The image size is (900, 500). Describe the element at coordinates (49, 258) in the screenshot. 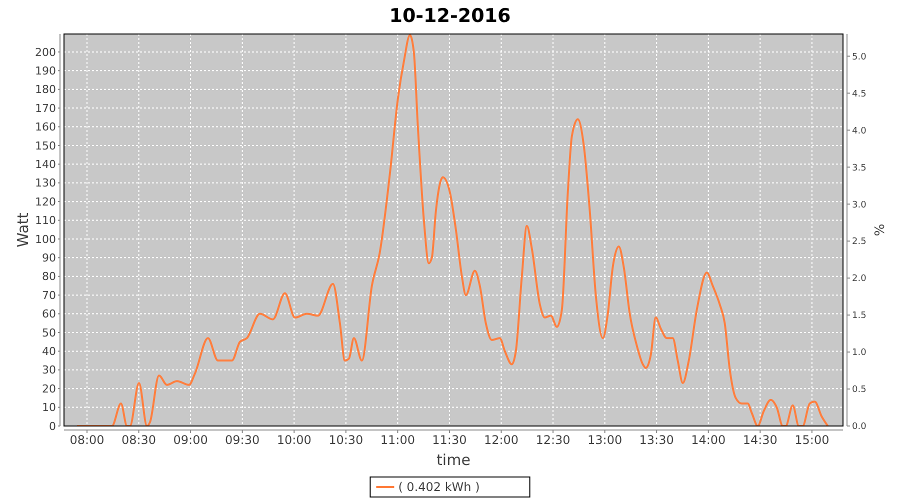

I see `y-tick-label: 90` at that location.